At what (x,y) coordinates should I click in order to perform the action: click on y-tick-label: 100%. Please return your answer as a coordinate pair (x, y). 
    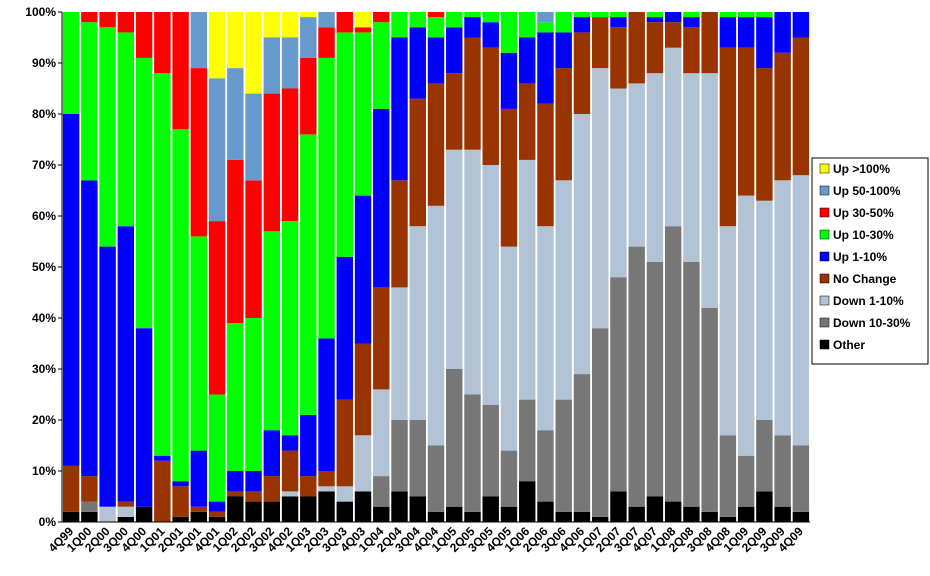
    Looking at the image, I should click on (40, 12).